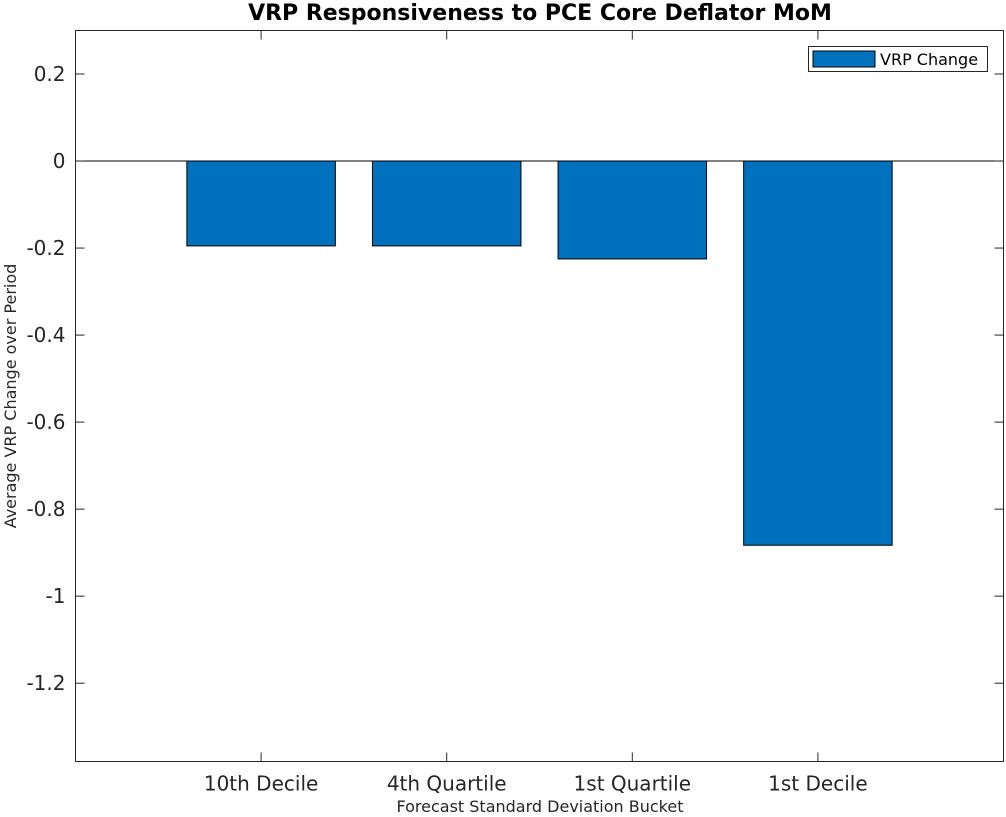 The height and width of the screenshot is (817, 1006). What do you see at coordinates (261, 784) in the screenshot?
I see `x-tick-label: 10th Decile` at bounding box center [261, 784].